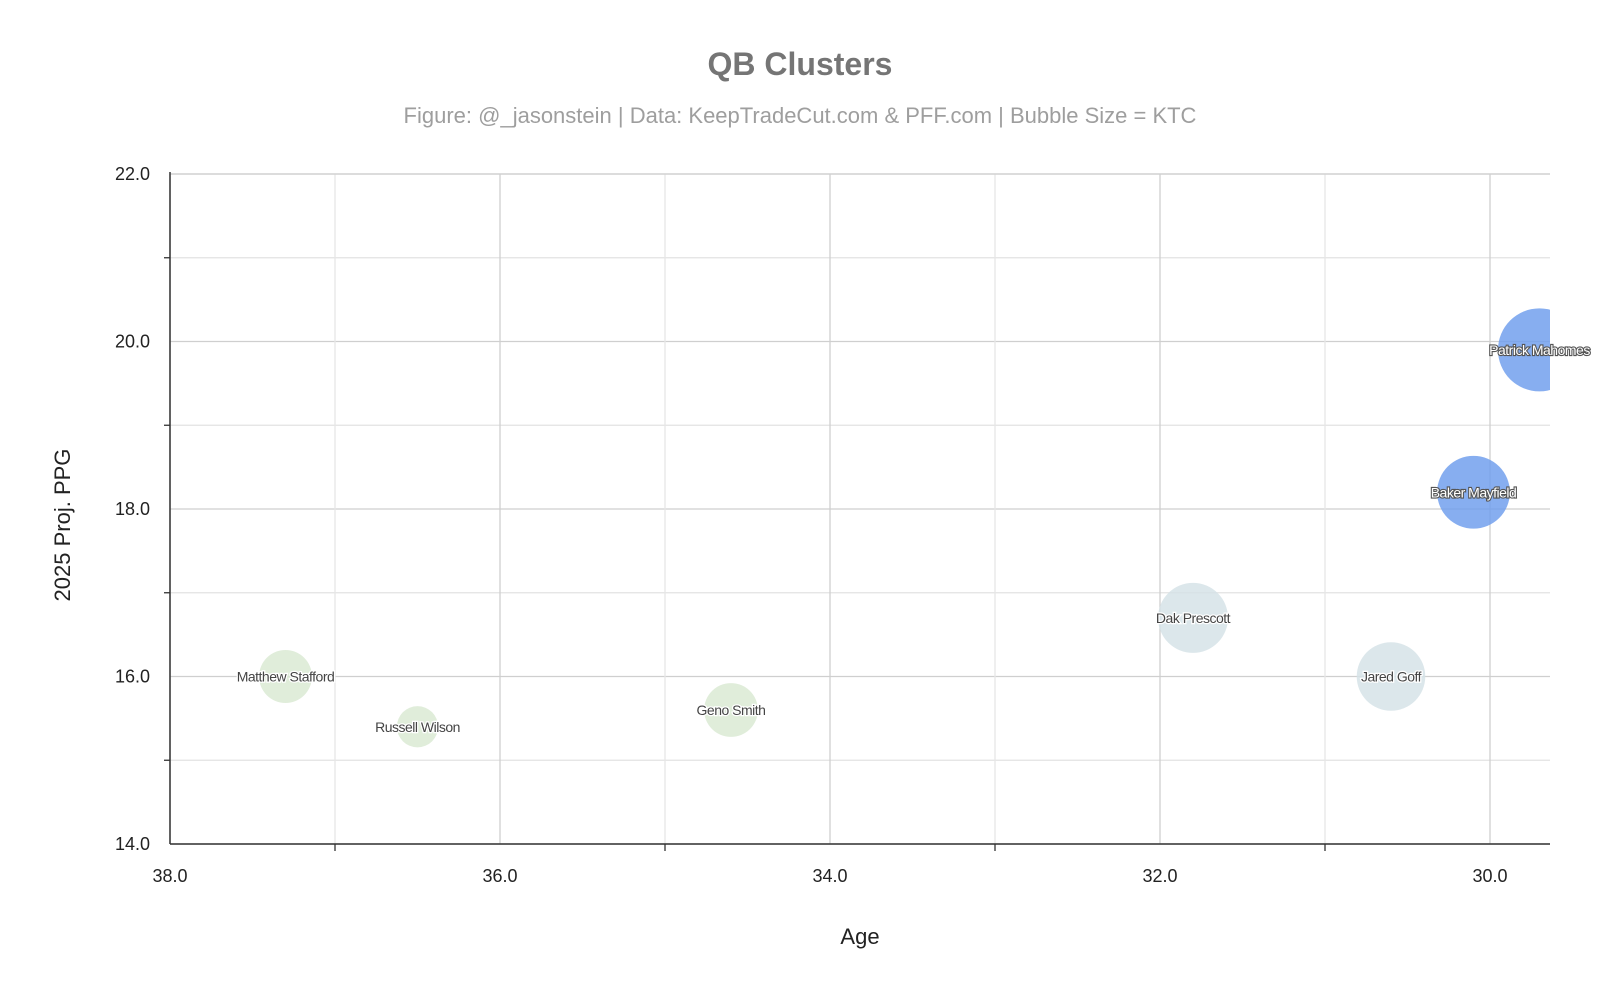 This screenshot has width=1600, height=998. Describe the element at coordinates (169, 876) in the screenshot. I see `x-tick-label: 38.0` at that location.